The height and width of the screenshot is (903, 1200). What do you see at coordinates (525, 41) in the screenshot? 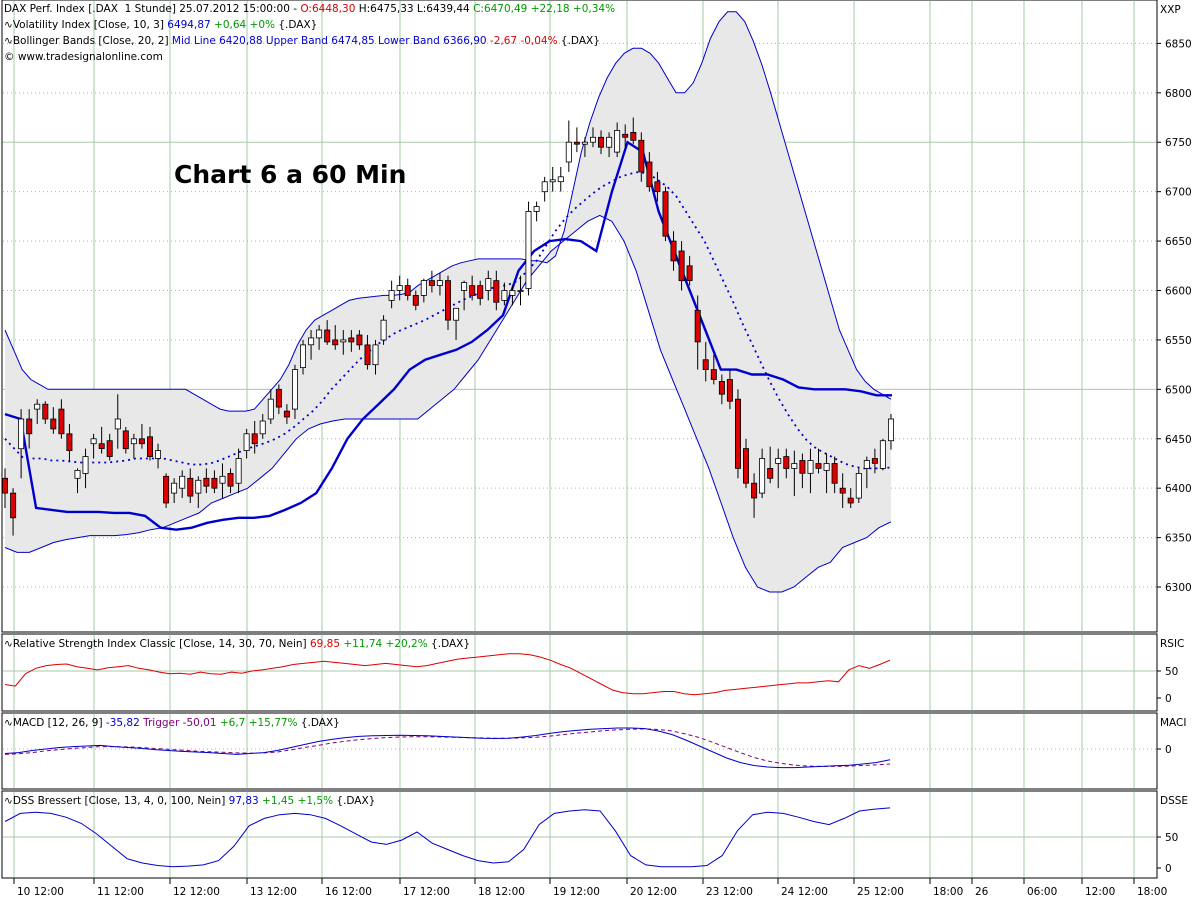
I see `bollinger-change: -2,67 -0,04%` at bounding box center [525, 41].